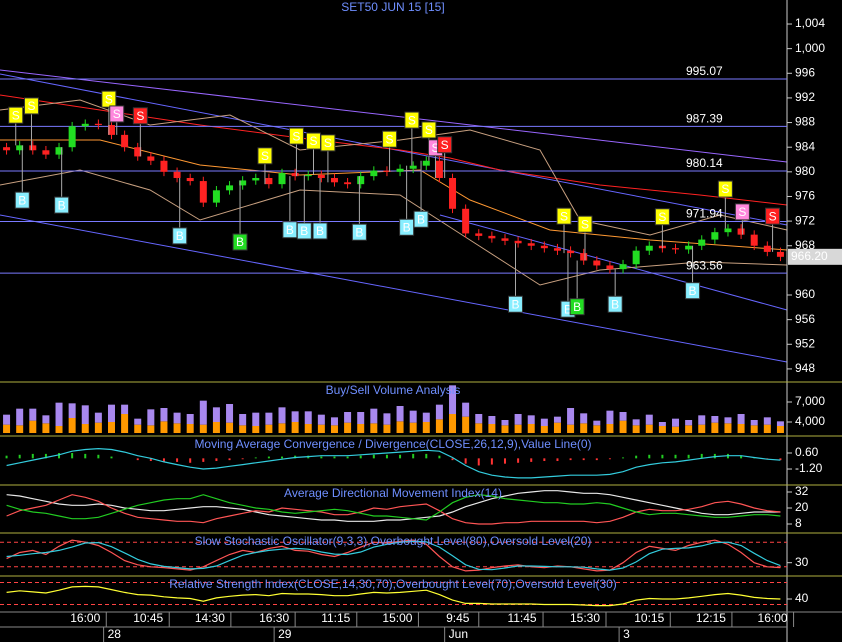  Describe the element at coordinates (458, 618) in the screenshot. I see `x-tick-label: 9:45` at that location.